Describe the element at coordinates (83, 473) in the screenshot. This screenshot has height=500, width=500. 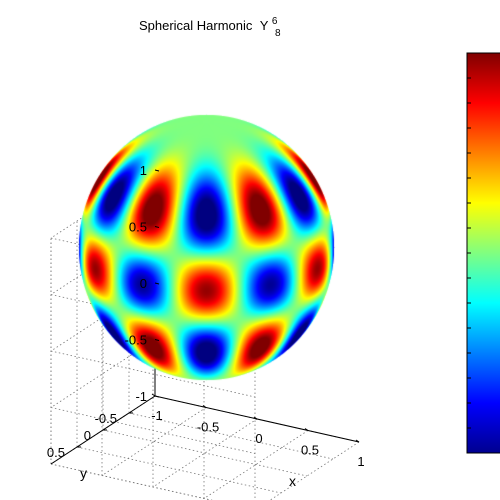
I see `y-axis-label: y` at that location.